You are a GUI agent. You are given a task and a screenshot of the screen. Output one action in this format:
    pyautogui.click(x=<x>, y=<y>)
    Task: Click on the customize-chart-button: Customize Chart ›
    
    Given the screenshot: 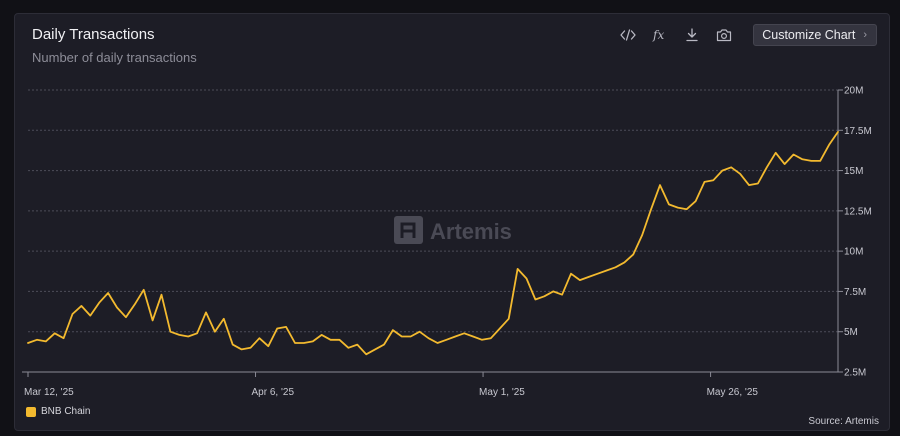 What is the action you would take?
    pyautogui.click(x=815, y=35)
    